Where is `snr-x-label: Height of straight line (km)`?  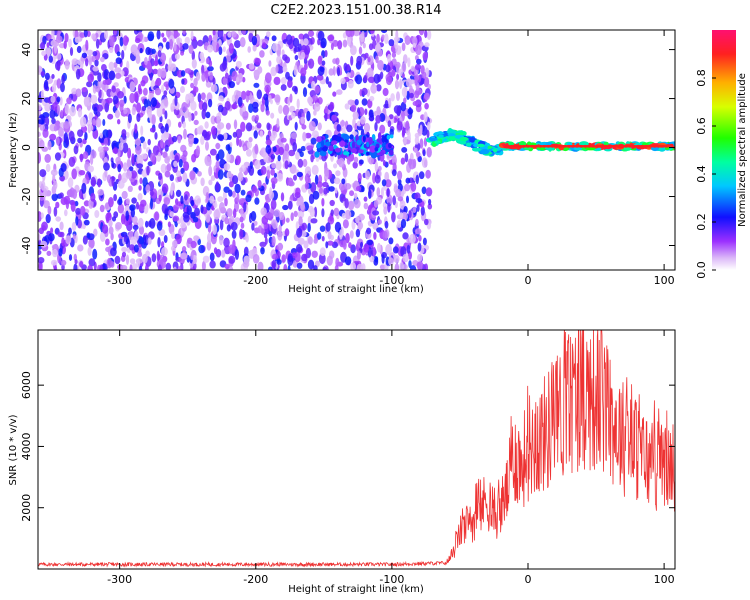 snr-x-label: Height of straight line (km) is located at coordinates (356, 589).